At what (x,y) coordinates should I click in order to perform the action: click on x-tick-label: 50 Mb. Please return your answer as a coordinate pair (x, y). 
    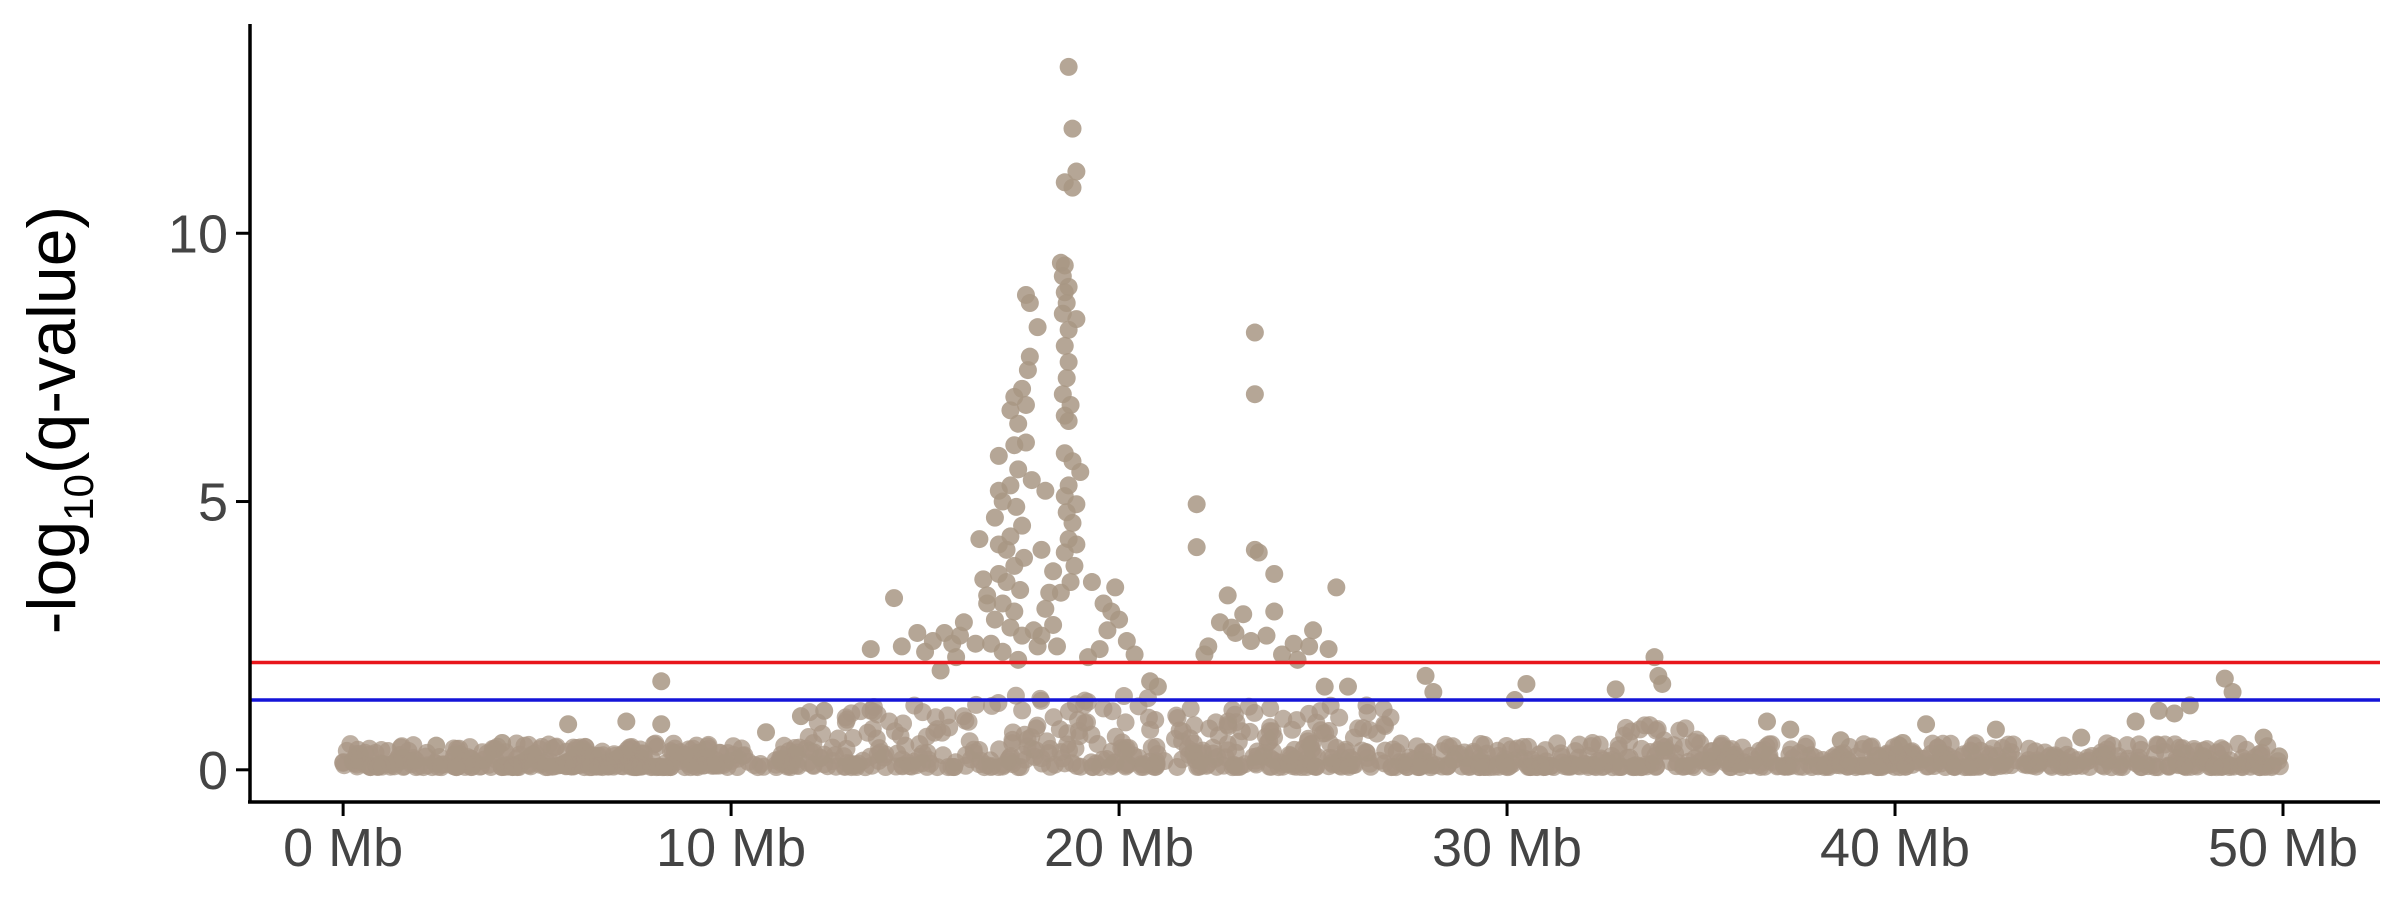
    Looking at the image, I should click on (2283, 848).